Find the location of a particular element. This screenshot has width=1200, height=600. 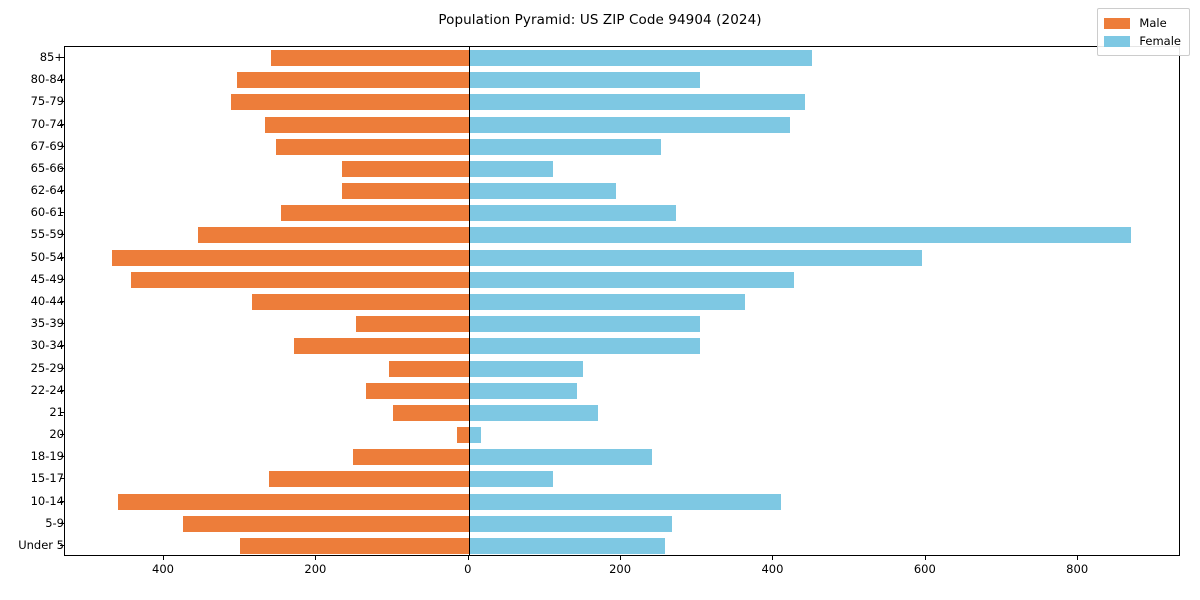

chart-legend: Male Female is located at coordinates (1143, 32).